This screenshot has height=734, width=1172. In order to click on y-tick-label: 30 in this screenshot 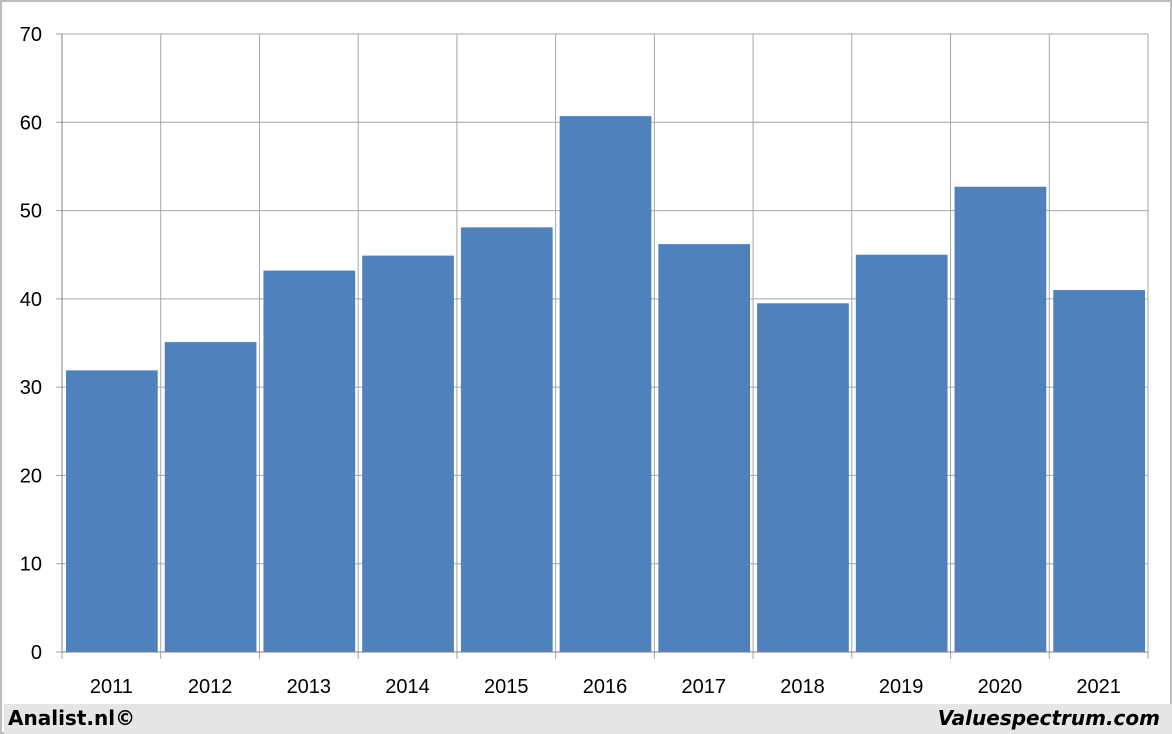, I will do `click(31, 388)`.